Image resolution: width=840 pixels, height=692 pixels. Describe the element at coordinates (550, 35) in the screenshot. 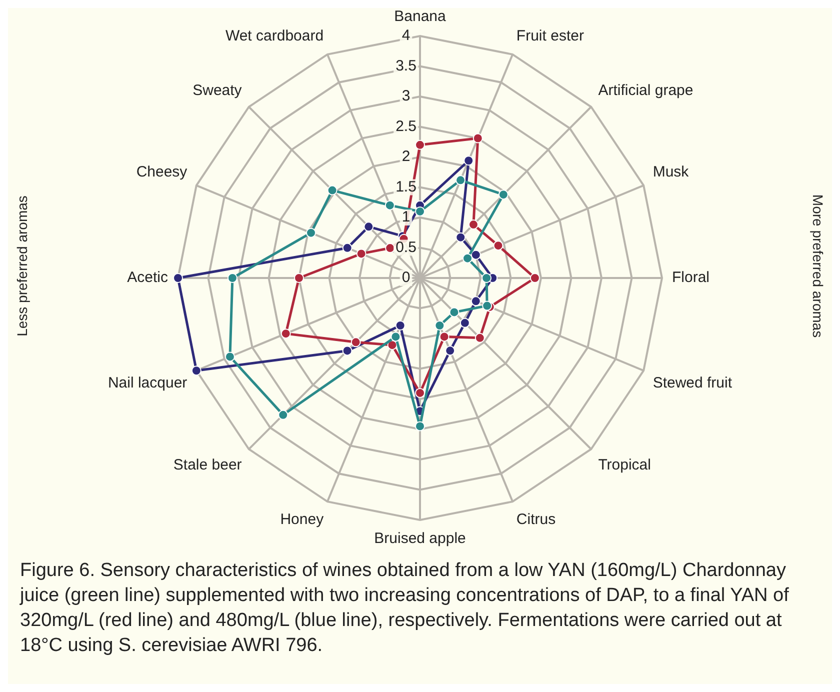

I see `spoke-label: Fruit ester` at that location.